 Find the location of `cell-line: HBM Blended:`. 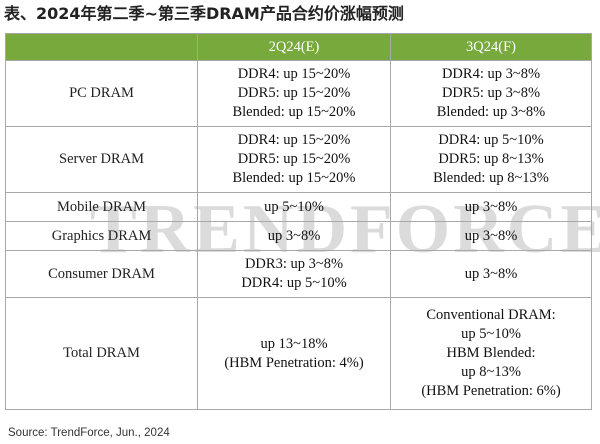

cell-line: HBM Blended: is located at coordinates (491, 353).